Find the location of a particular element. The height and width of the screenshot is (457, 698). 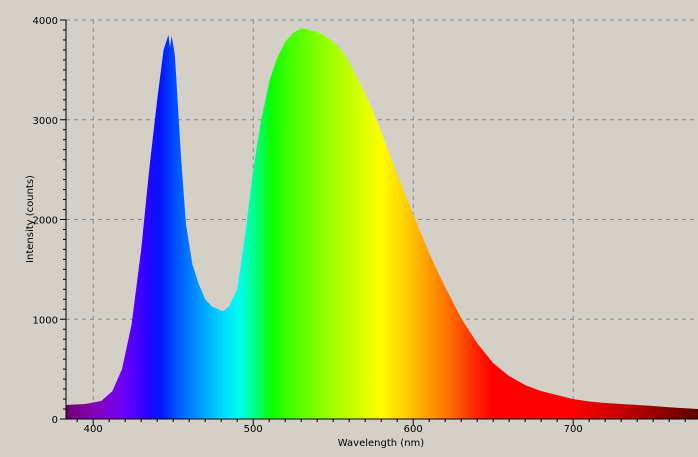

y-tick-label: 4000 is located at coordinates (45, 21).